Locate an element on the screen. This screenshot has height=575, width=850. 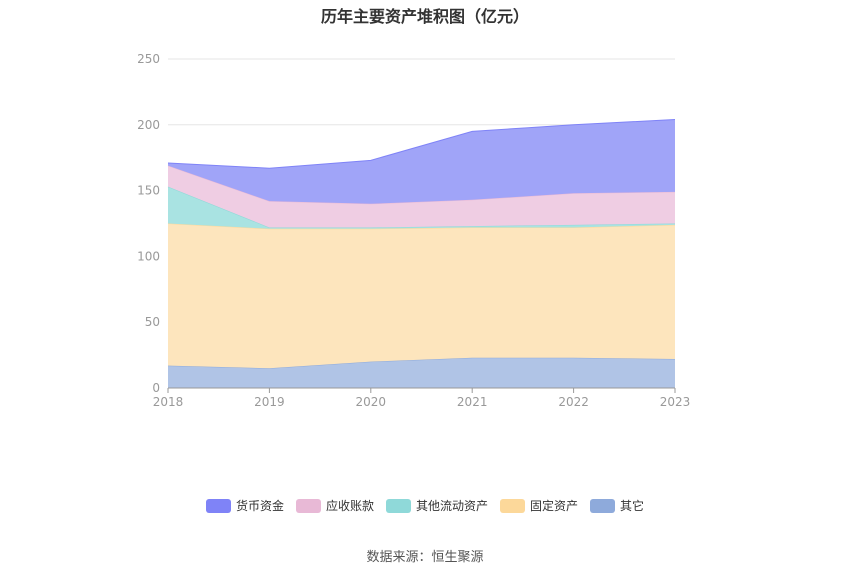
legend-label: 固定资产 is located at coordinates (554, 506).